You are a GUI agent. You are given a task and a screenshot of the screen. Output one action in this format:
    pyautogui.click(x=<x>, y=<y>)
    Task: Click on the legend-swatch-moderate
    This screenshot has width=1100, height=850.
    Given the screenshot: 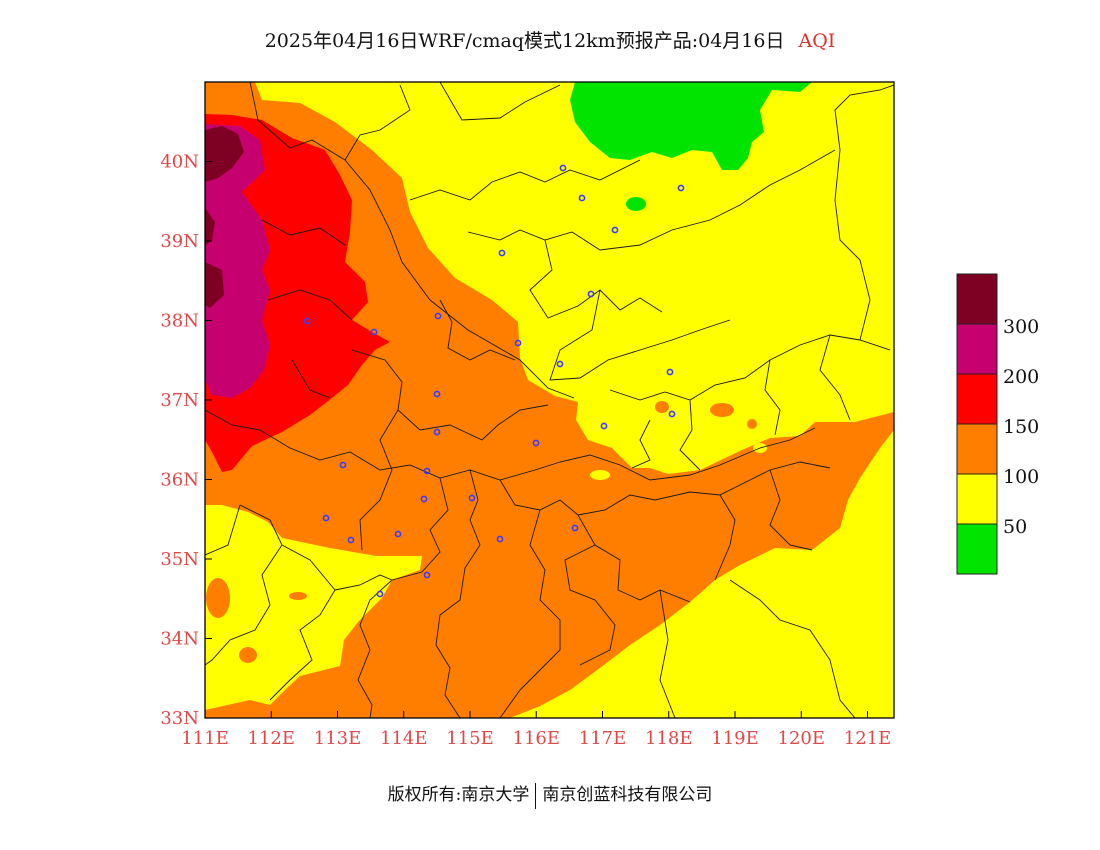 What is the action you would take?
    pyautogui.click(x=977, y=499)
    